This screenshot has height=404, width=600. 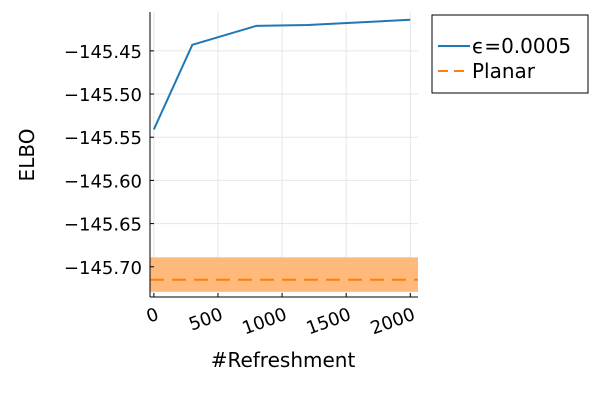 I want to click on legend-box, so click(x=510, y=54).